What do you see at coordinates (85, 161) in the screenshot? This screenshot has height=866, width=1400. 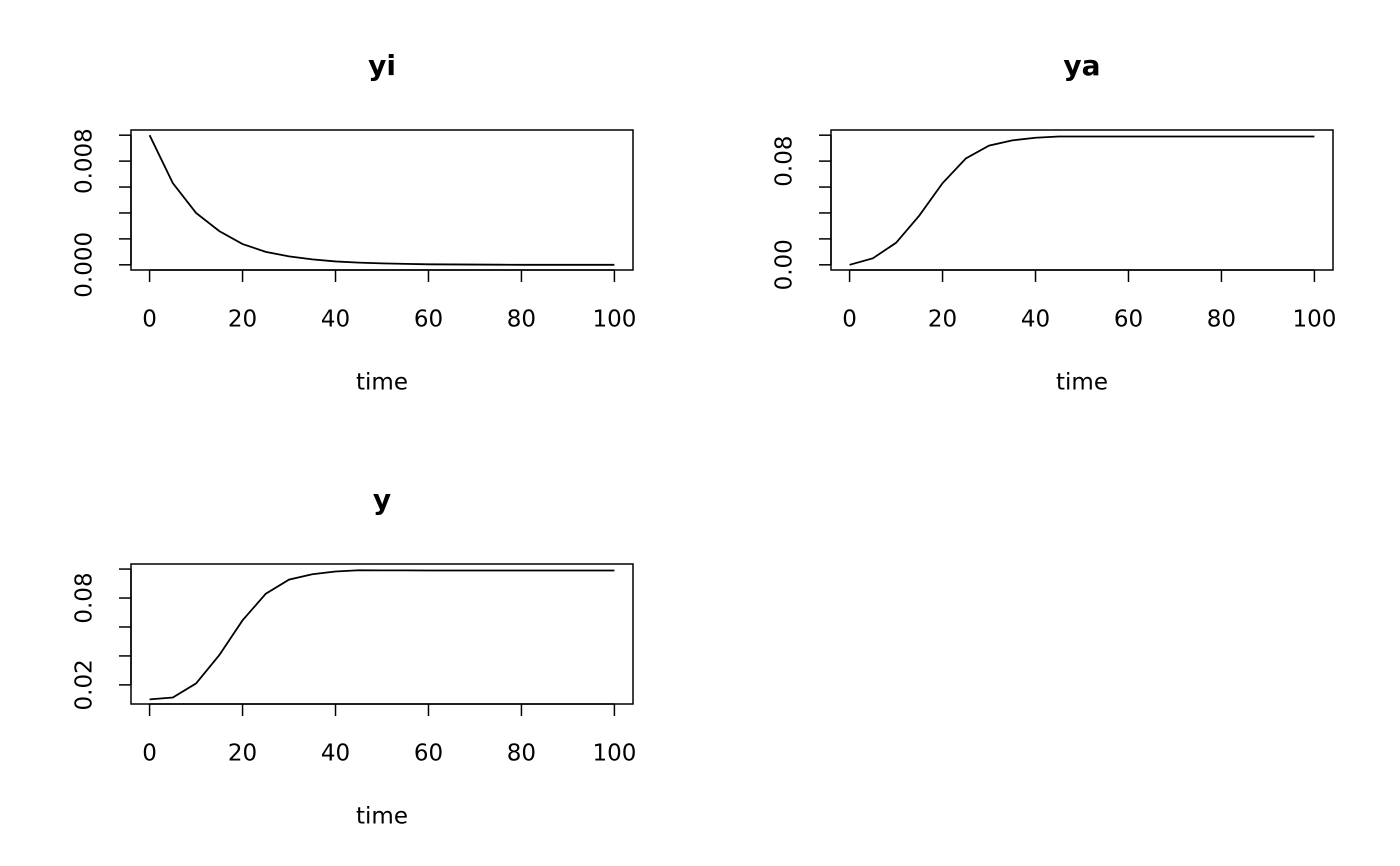 I see `y-tick-label: 0.008` at bounding box center [85, 161].